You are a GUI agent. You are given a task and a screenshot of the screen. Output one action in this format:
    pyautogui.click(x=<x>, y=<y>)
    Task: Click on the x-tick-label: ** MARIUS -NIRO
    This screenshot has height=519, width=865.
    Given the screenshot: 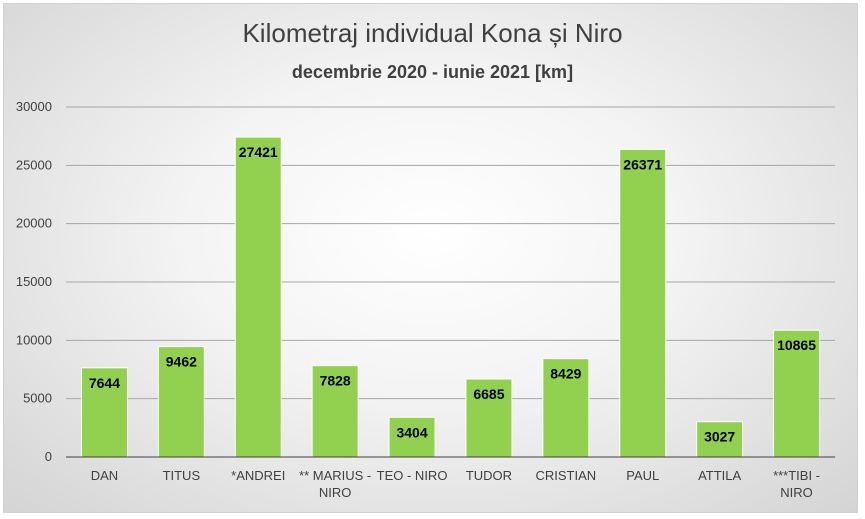 What is the action you would take?
    pyautogui.click(x=335, y=484)
    